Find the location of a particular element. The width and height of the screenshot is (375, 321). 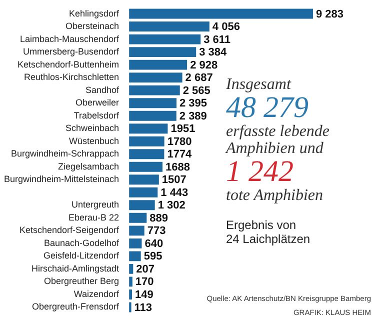

data-label: 149 is located at coordinates (144, 294).